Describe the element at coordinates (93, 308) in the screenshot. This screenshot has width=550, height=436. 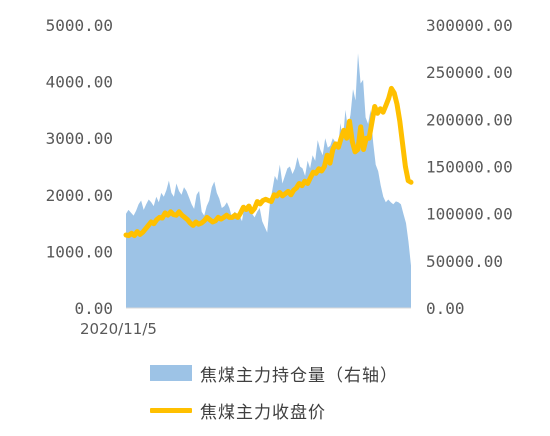
I see `left-tick-label: 0.00` at that location.